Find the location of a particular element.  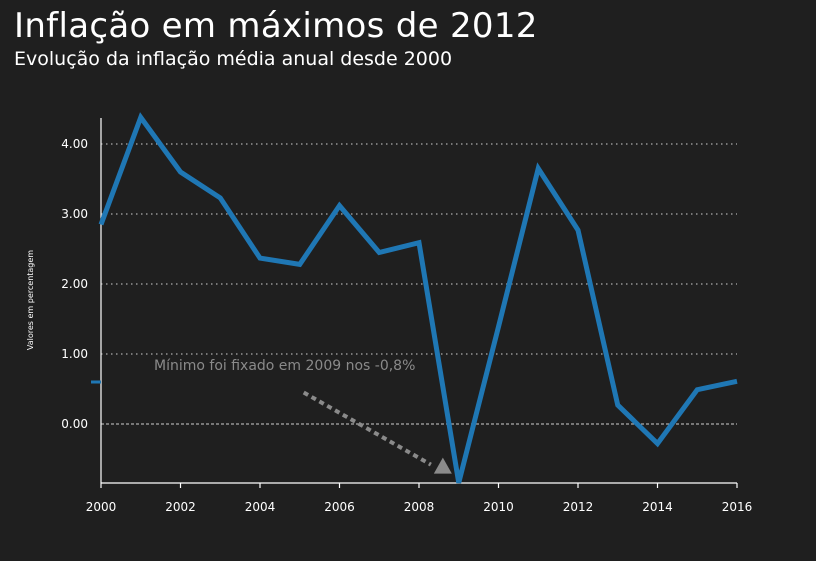

x-tick-label: 2008 is located at coordinates (419, 507).